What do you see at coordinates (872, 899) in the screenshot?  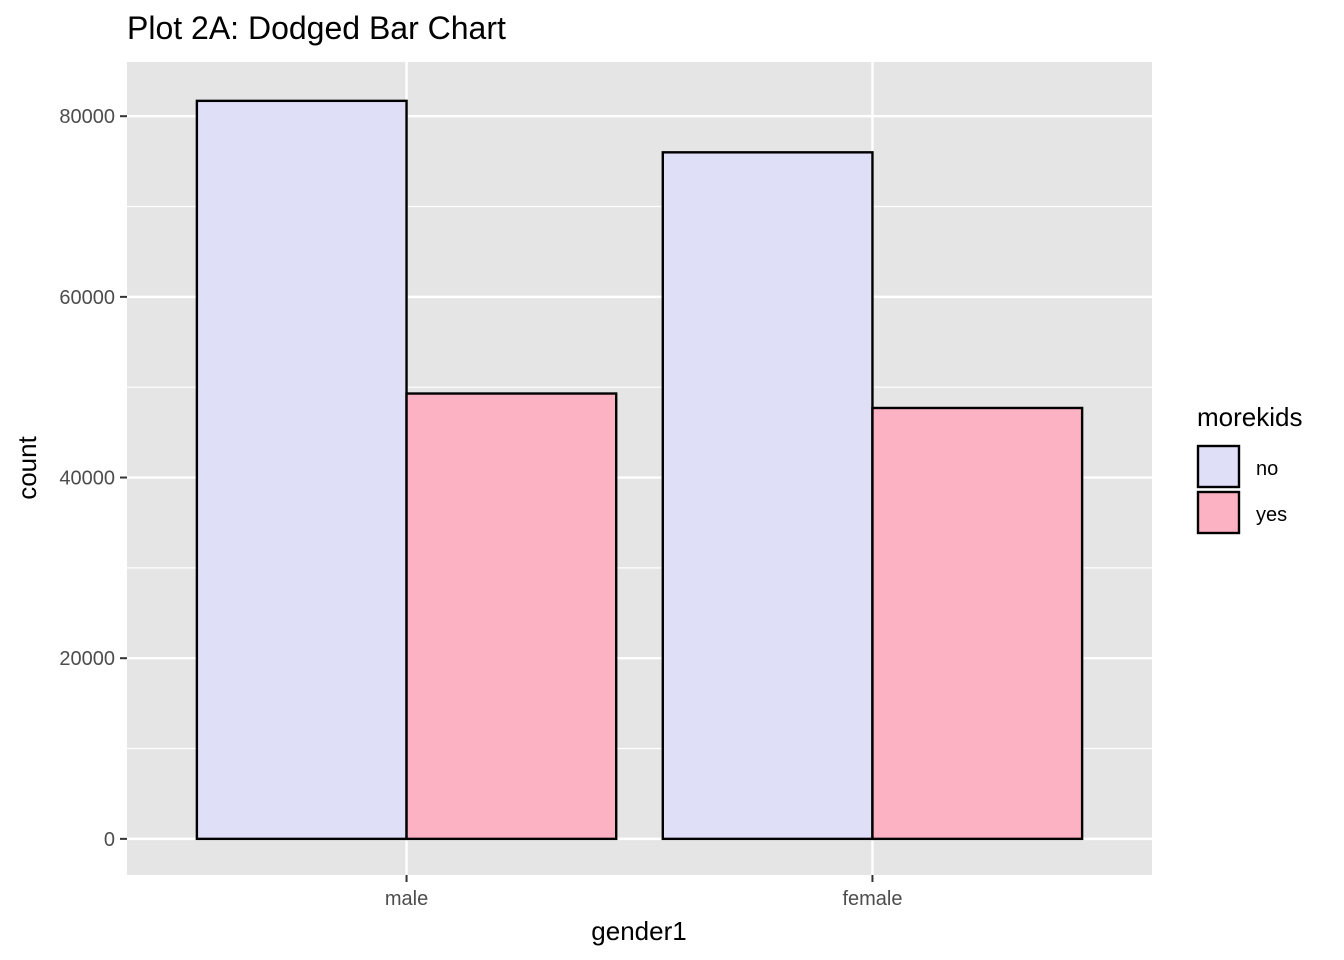 I see `x-tick-label: female` at bounding box center [872, 899].